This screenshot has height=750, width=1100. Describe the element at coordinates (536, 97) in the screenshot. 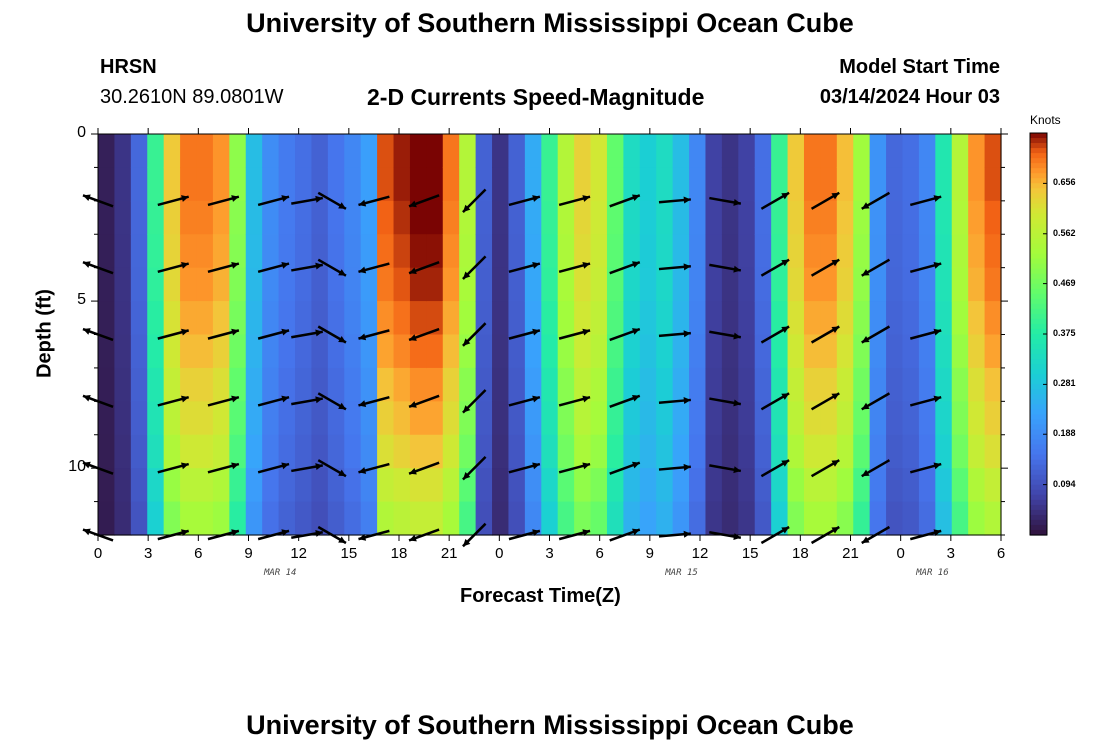

I see `plot-title: 2-D Currents Speed-Magnitude` at that location.